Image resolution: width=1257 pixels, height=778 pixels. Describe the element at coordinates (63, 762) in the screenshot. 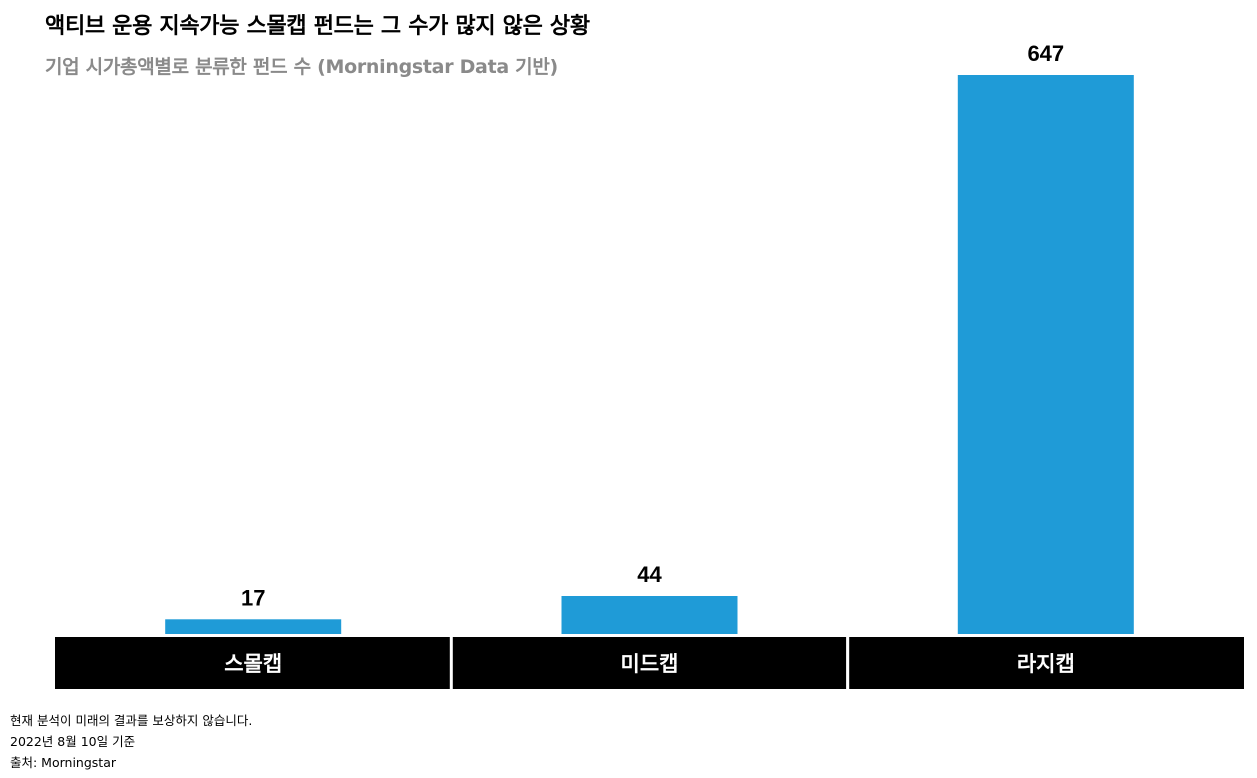

I see `footnote-source: 출처: Morningstar` at that location.